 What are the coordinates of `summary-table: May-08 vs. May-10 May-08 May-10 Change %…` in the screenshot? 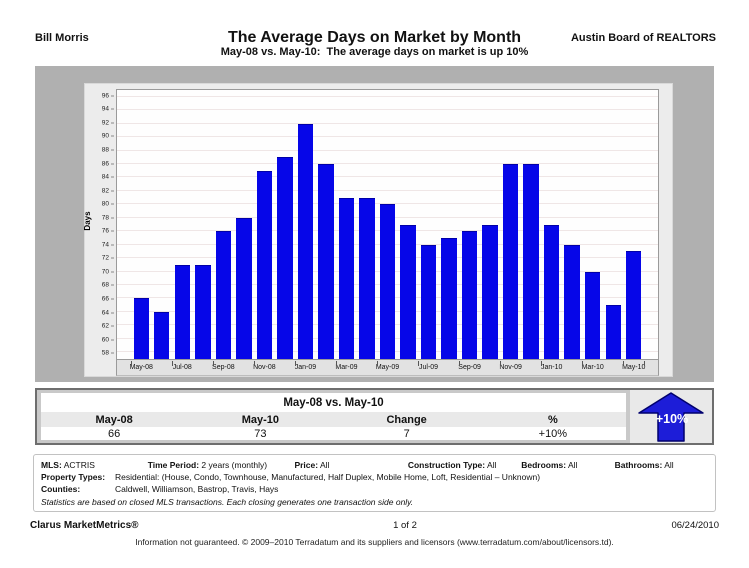 It's located at (333, 416).